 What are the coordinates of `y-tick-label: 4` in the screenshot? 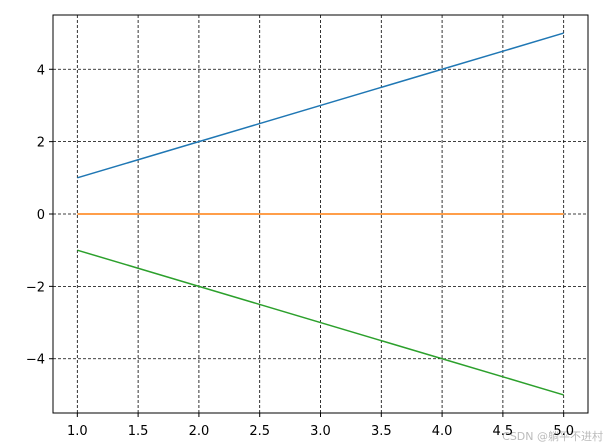 It's located at (41, 70).